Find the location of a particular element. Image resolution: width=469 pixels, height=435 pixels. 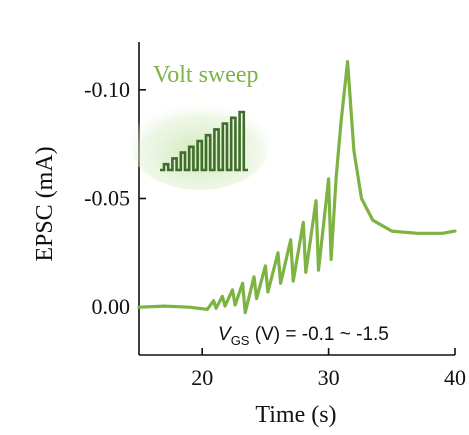

y-tick-label: -0.10 is located at coordinates (107, 89).